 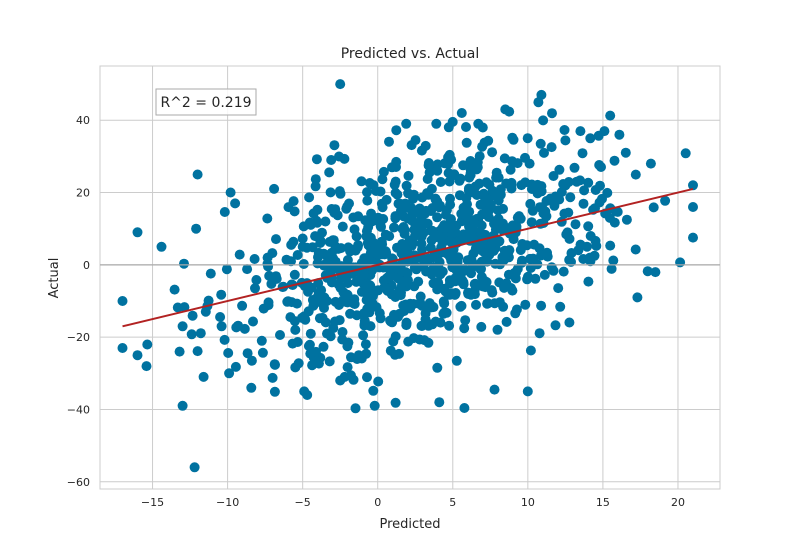 What do you see at coordinates (452, 502) in the screenshot?
I see `x-tick-label: 5` at bounding box center [452, 502].